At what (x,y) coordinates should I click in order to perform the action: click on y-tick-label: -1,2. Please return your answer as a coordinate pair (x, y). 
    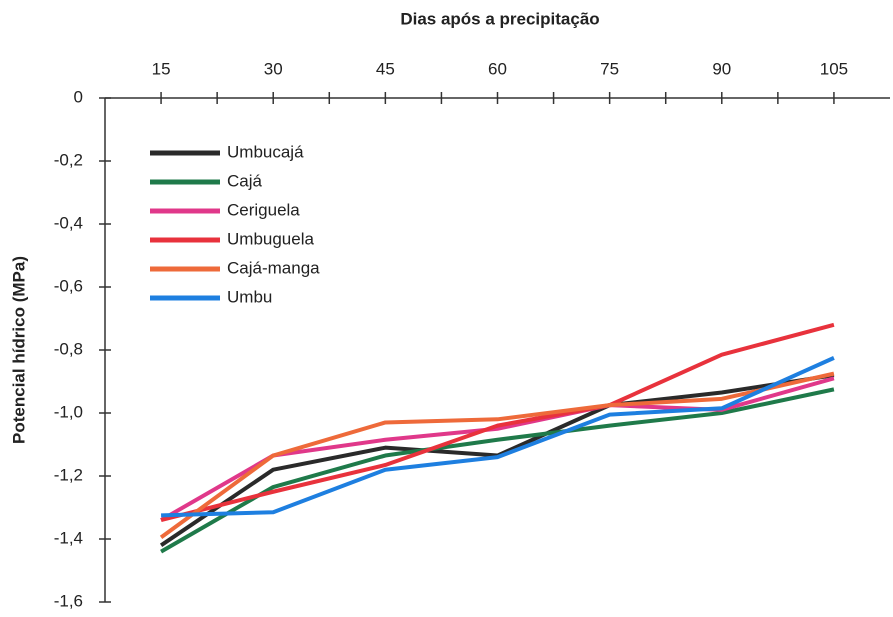
    Looking at the image, I should click on (68, 474).